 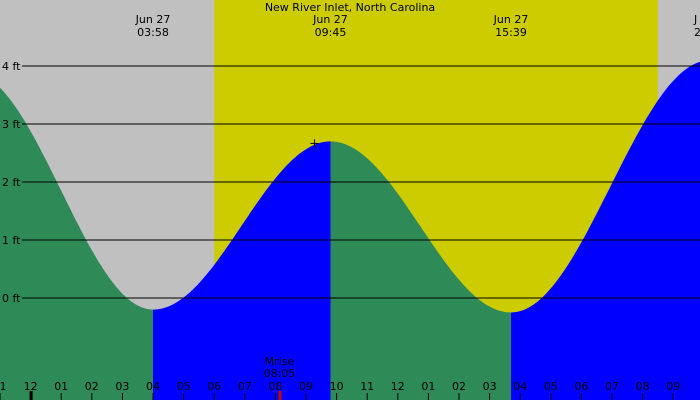 What do you see at coordinates (337, 386) in the screenshot?
I see `hour-tick-label: 10` at bounding box center [337, 386].